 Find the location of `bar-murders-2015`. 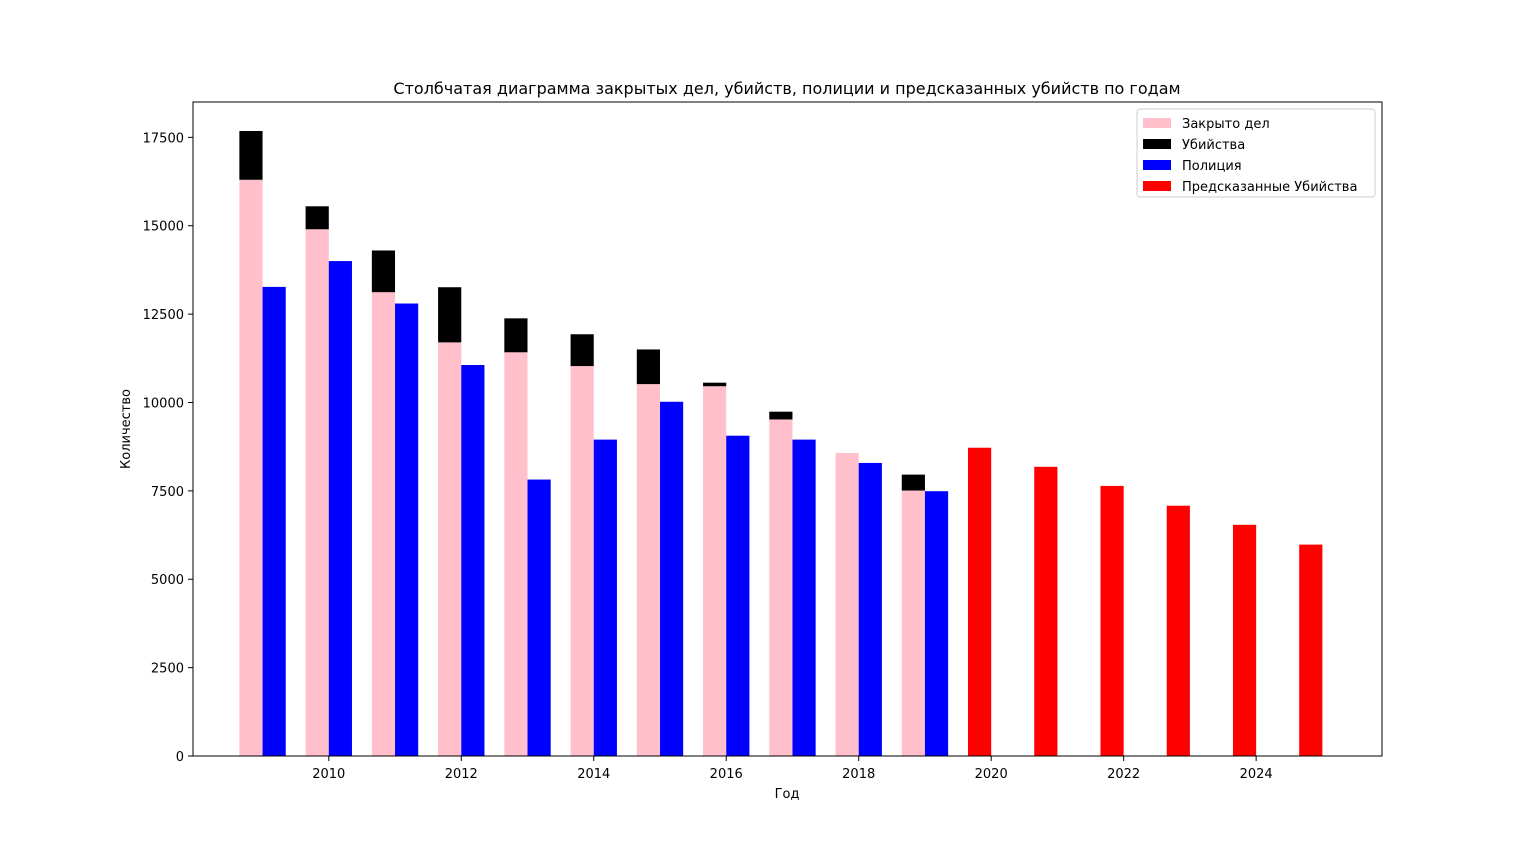

bar-murders-2015 is located at coordinates (648, 367).